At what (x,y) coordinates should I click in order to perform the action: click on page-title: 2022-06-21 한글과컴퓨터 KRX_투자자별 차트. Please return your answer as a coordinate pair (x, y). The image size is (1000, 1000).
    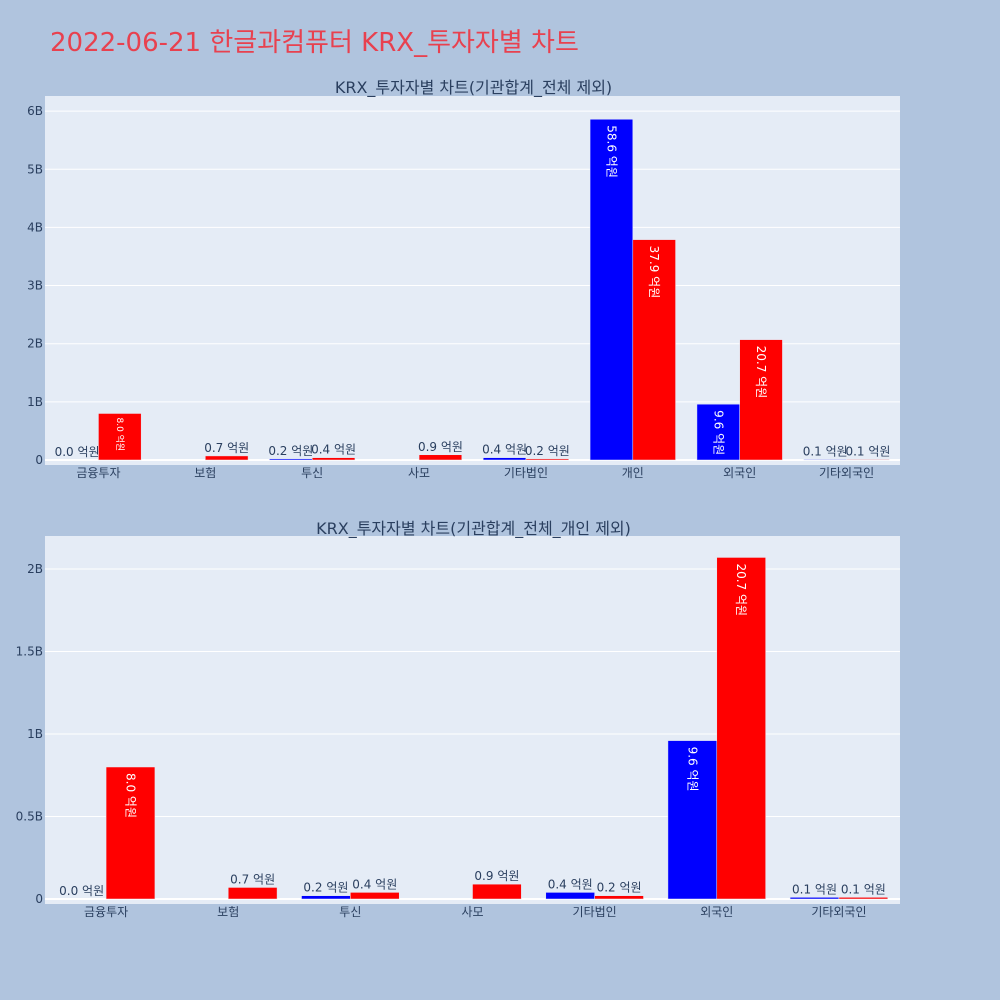
    Looking at the image, I should click on (314, 43).